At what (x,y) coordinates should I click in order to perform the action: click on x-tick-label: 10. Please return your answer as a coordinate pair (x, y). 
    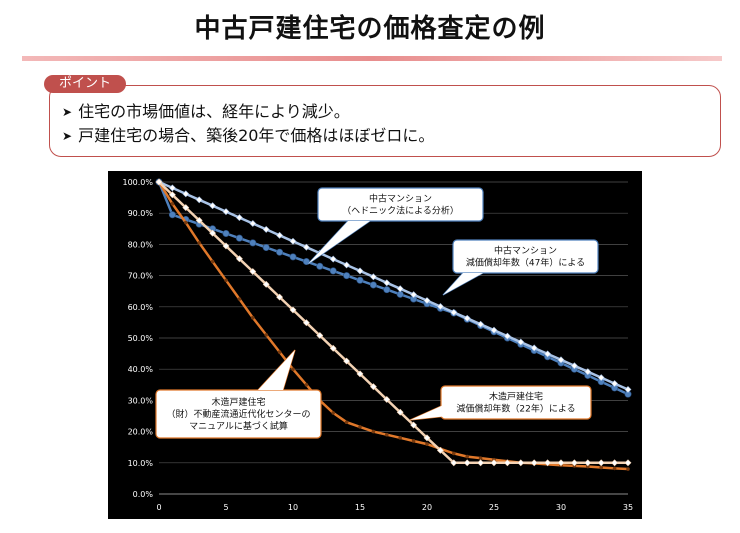
    Looking at the image, I should click on (293, 507).